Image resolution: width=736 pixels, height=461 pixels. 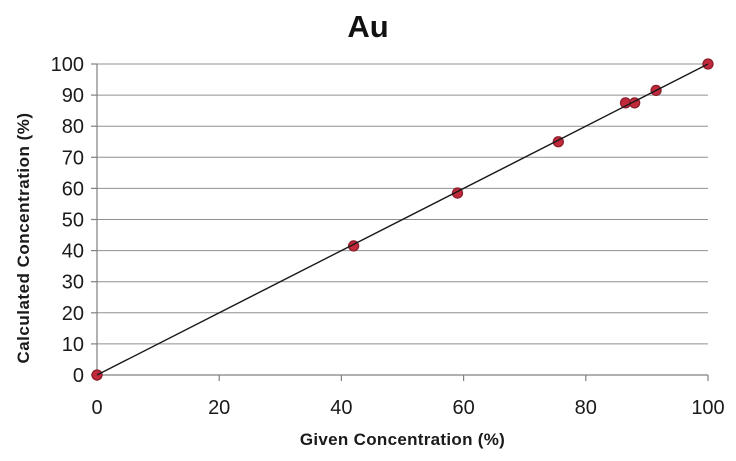 What do you see at coordinates (73, 96) in the screenshot?
I see `y-tick-label-90: 90` at bounding box center [73, 96].